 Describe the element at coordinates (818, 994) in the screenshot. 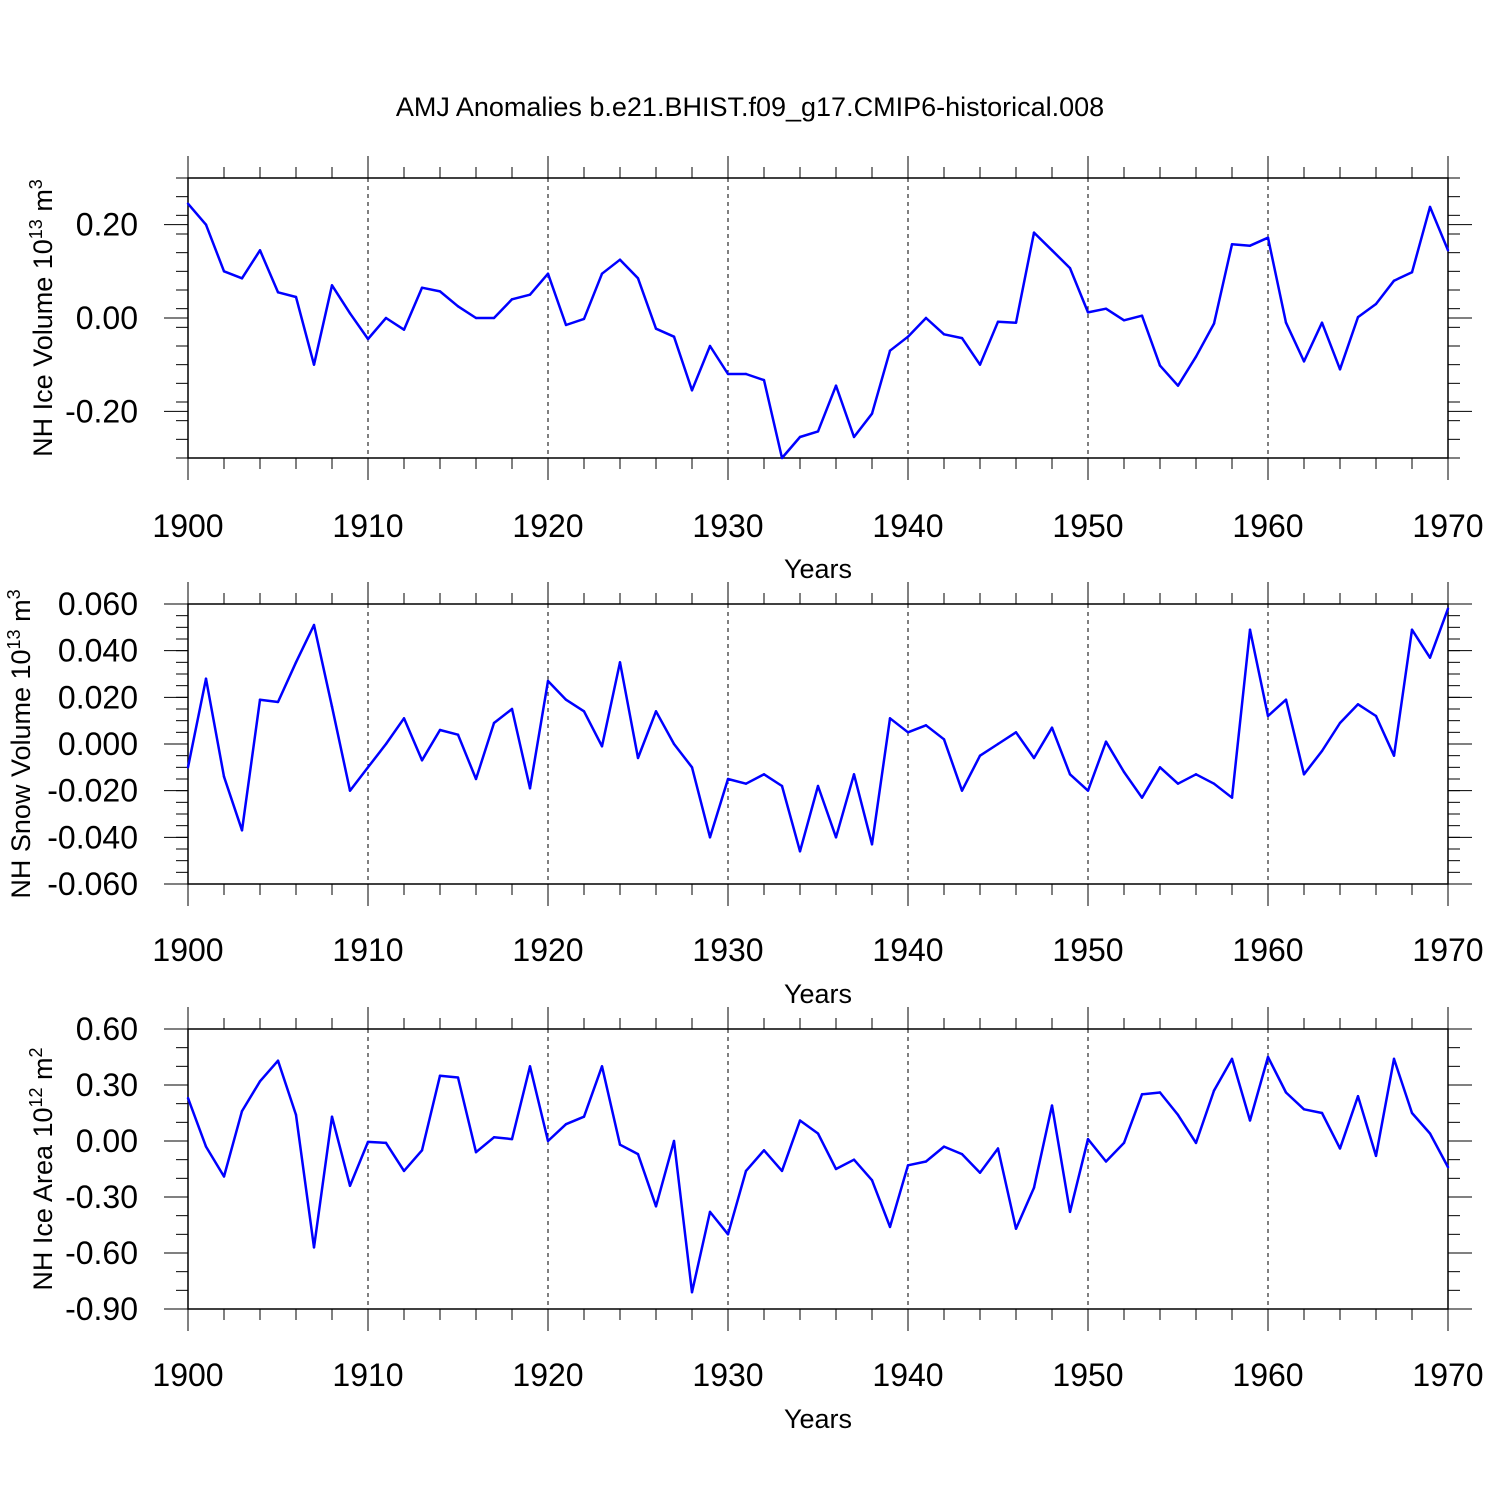

I see `panel-2-x-axis-label: Years` at that location.